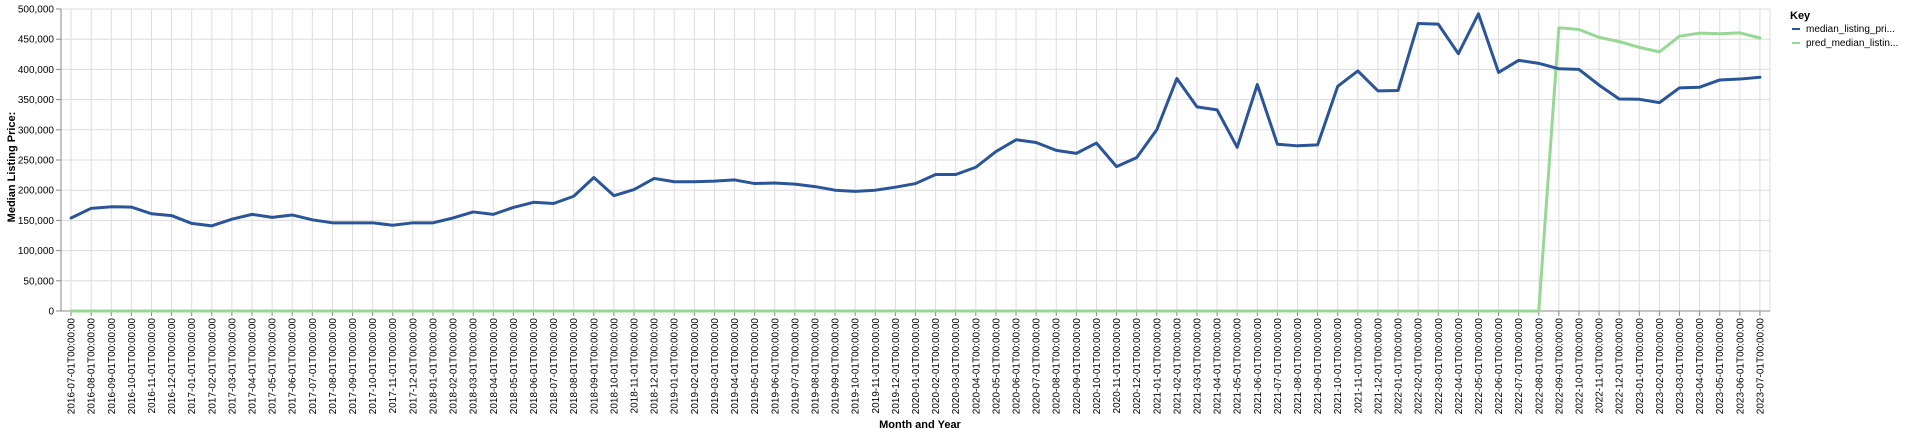 This screenshot has width=1920, height=434. What do you see at coordinates (1499, 366) in the screenshot?
I see `x-tick-label: 2022-06-01T00:00:00` at bounding box center [1499, 366].